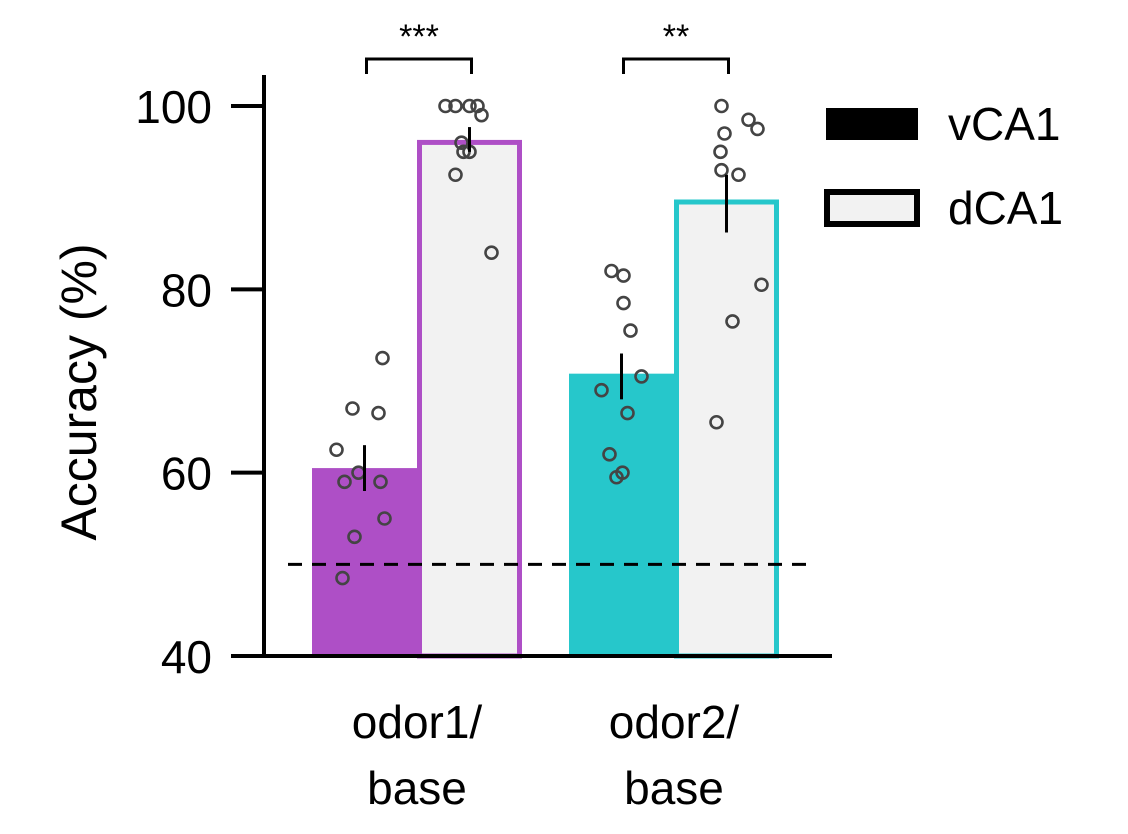 The width and height of the screenshot is (1128, 834). What do you see at coordinates (872, 208) in the screenshot?
I see `legend-swatch-outlined` at bounding box center [872, 208].